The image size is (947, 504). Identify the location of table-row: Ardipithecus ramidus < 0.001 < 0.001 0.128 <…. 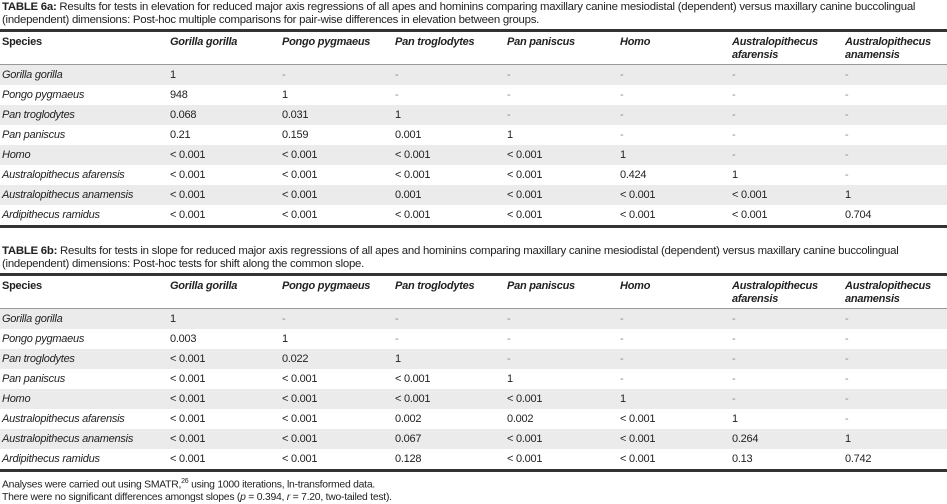
(473, 460).